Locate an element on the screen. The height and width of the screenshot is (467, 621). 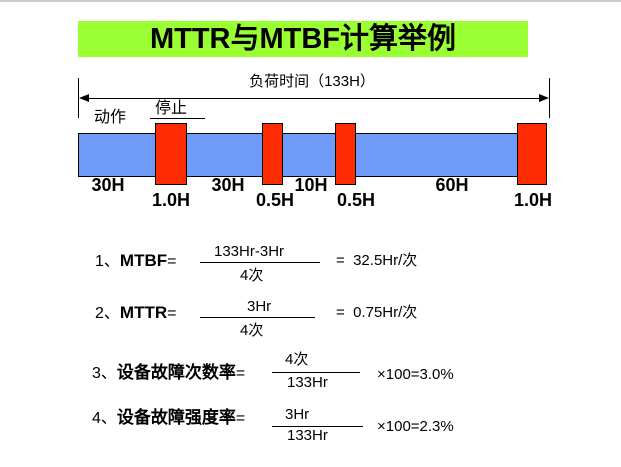
formula-4-denominator: 133Hr is located at coordinates (307, 435).